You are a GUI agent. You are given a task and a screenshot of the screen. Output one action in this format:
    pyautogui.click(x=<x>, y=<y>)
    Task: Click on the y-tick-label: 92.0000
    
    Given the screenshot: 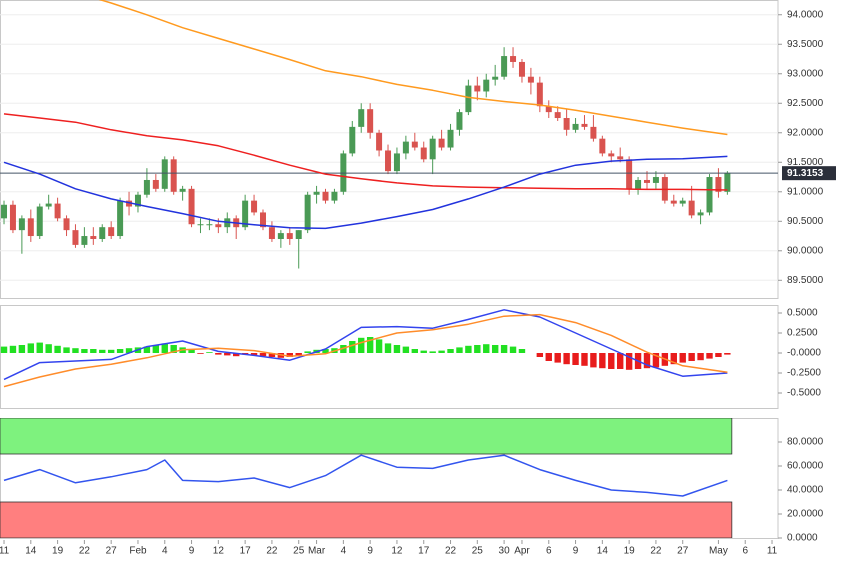 What is the action you would take?
    pyautogui.click(x=805, y=132)
    